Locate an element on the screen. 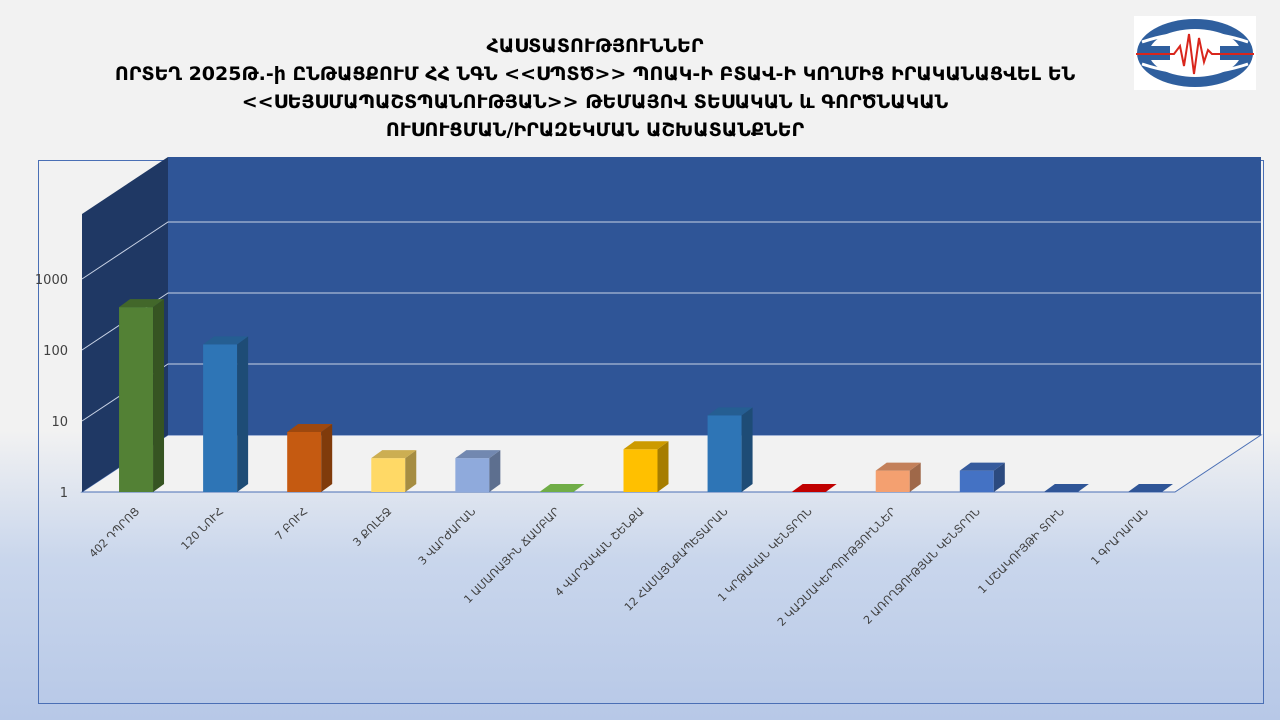 Image resolution: width=1280 pixels, height=720 pixels. x-tick-label: 7 ԲՈՒՀ is located at coordinates (292, 524).